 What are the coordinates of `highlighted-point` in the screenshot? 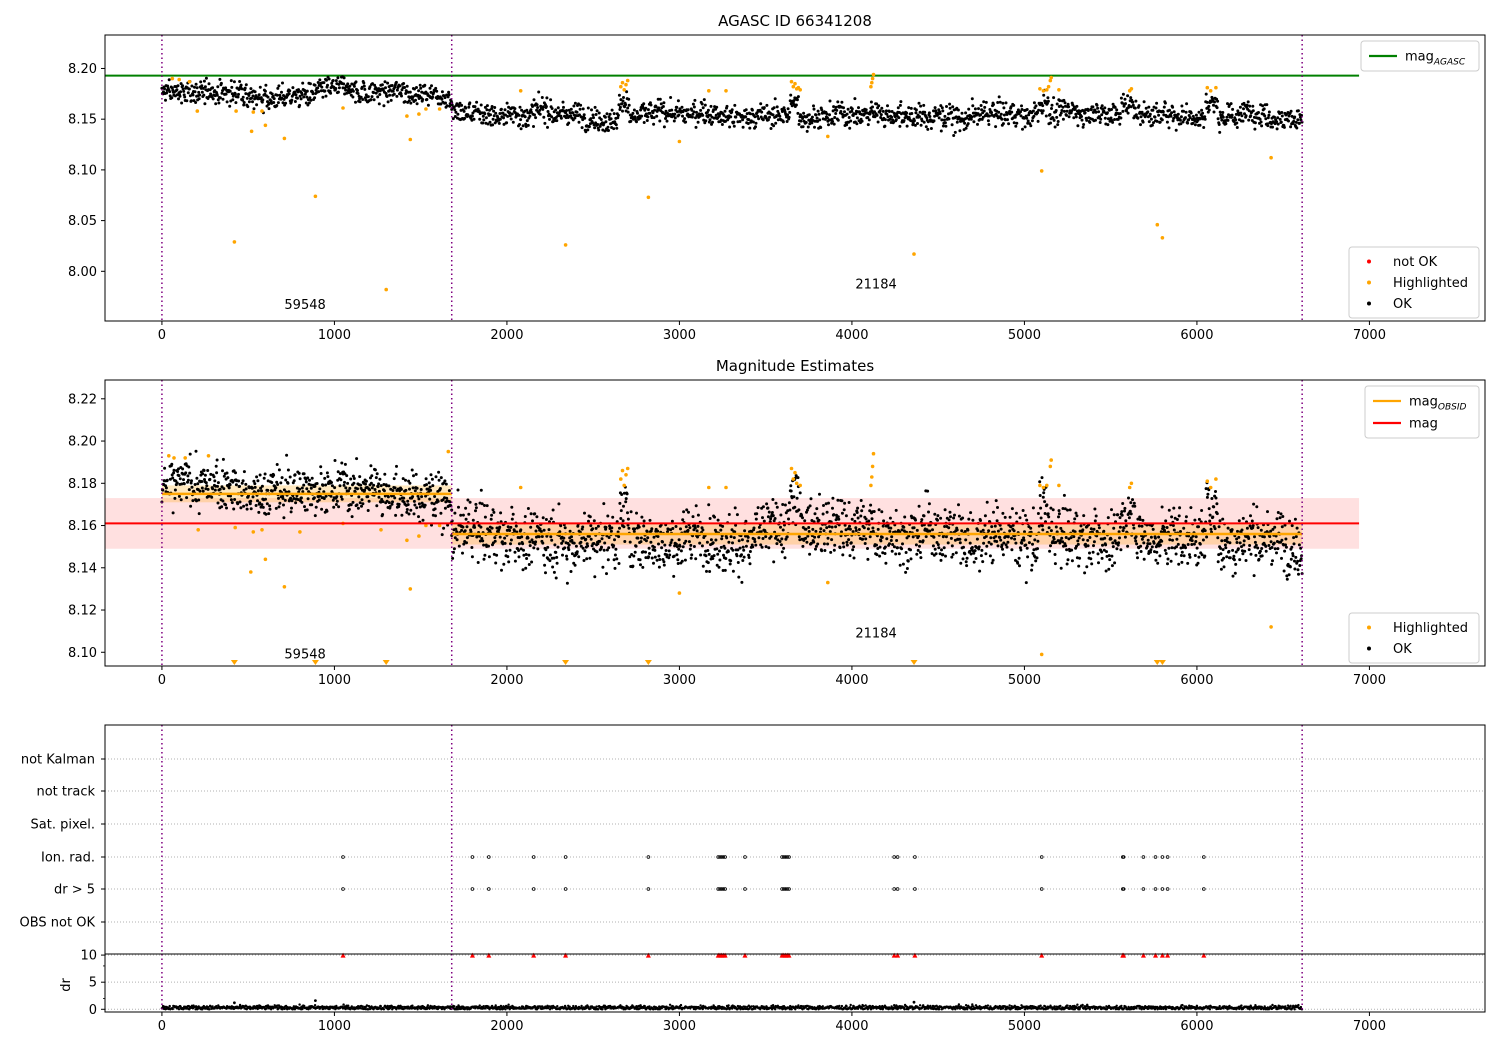 It's located at (386, 289).